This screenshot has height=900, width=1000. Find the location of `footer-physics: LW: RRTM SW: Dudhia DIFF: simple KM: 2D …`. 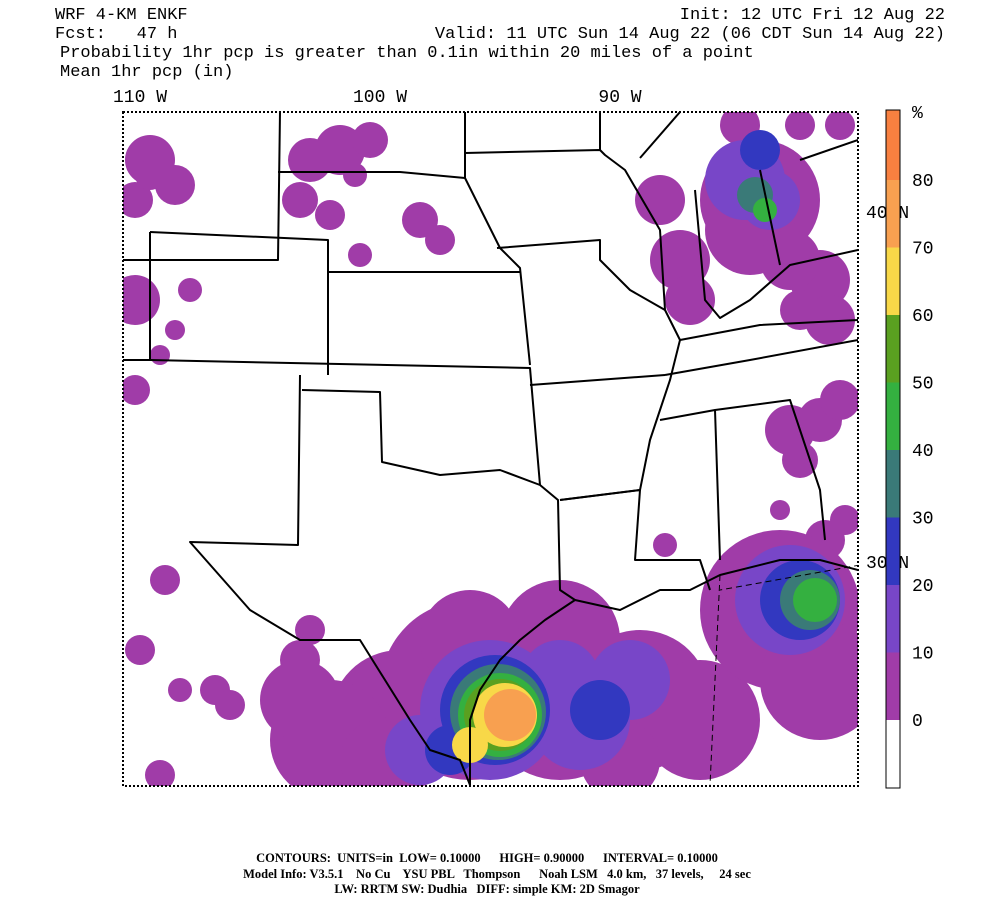

footer-physics: LW: RRTM SW: Dudhia DIFF: simple KM: 2D … is located at coordinates (487, 889).